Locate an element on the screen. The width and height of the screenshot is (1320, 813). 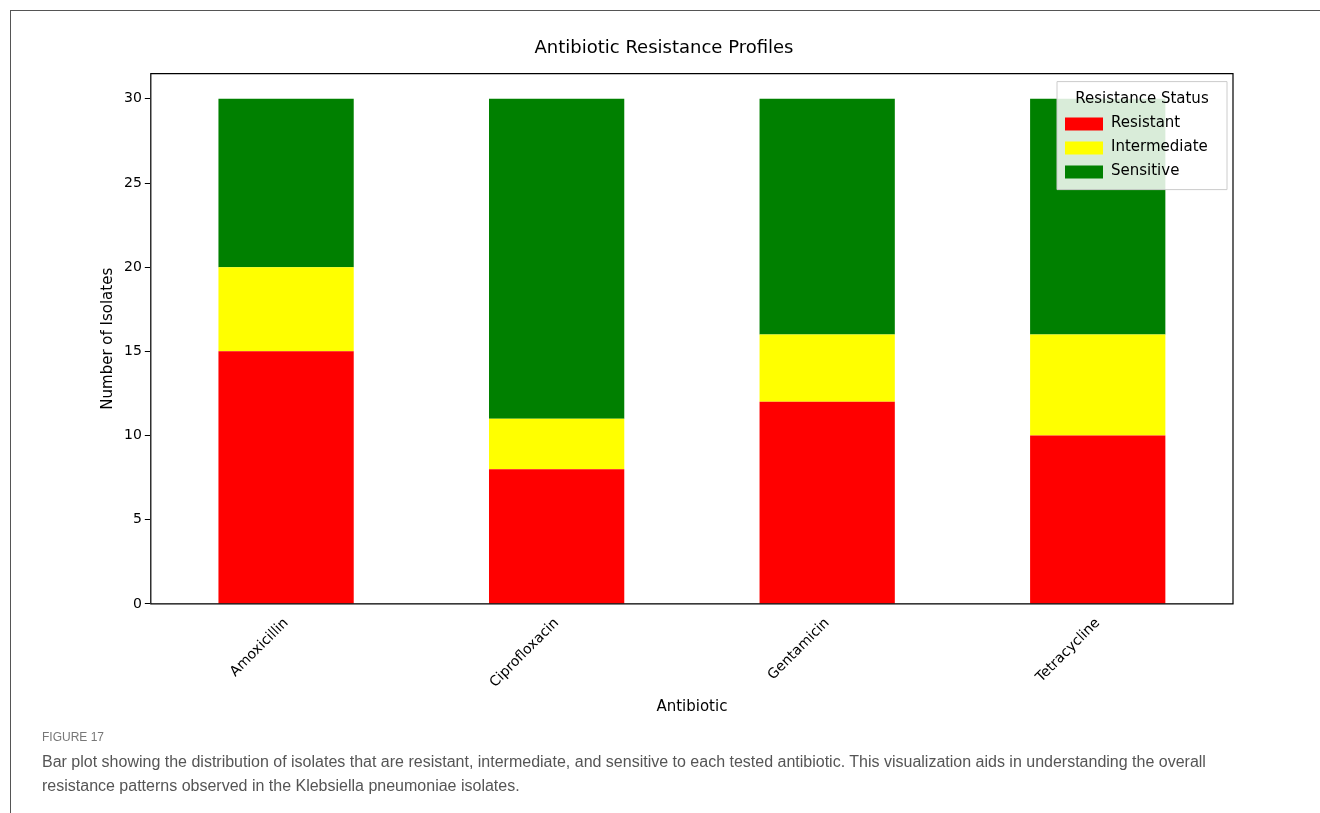
caption: FIGURE 17 is located at coordinates (73, 737).